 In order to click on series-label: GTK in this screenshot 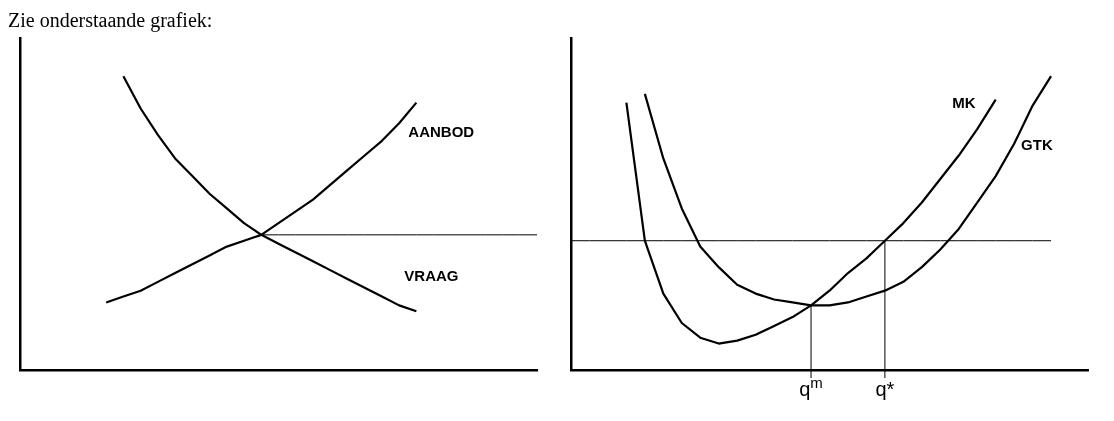, I will do `click(1037, 145)`.